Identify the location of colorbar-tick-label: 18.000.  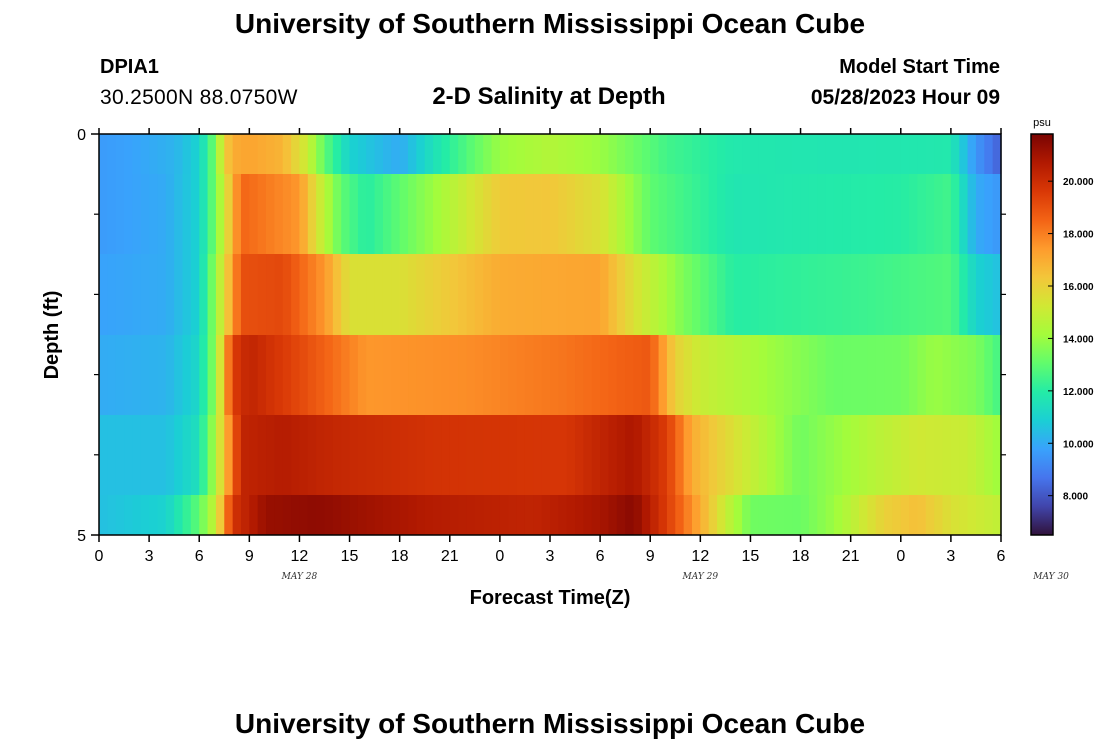
(1078, 235).